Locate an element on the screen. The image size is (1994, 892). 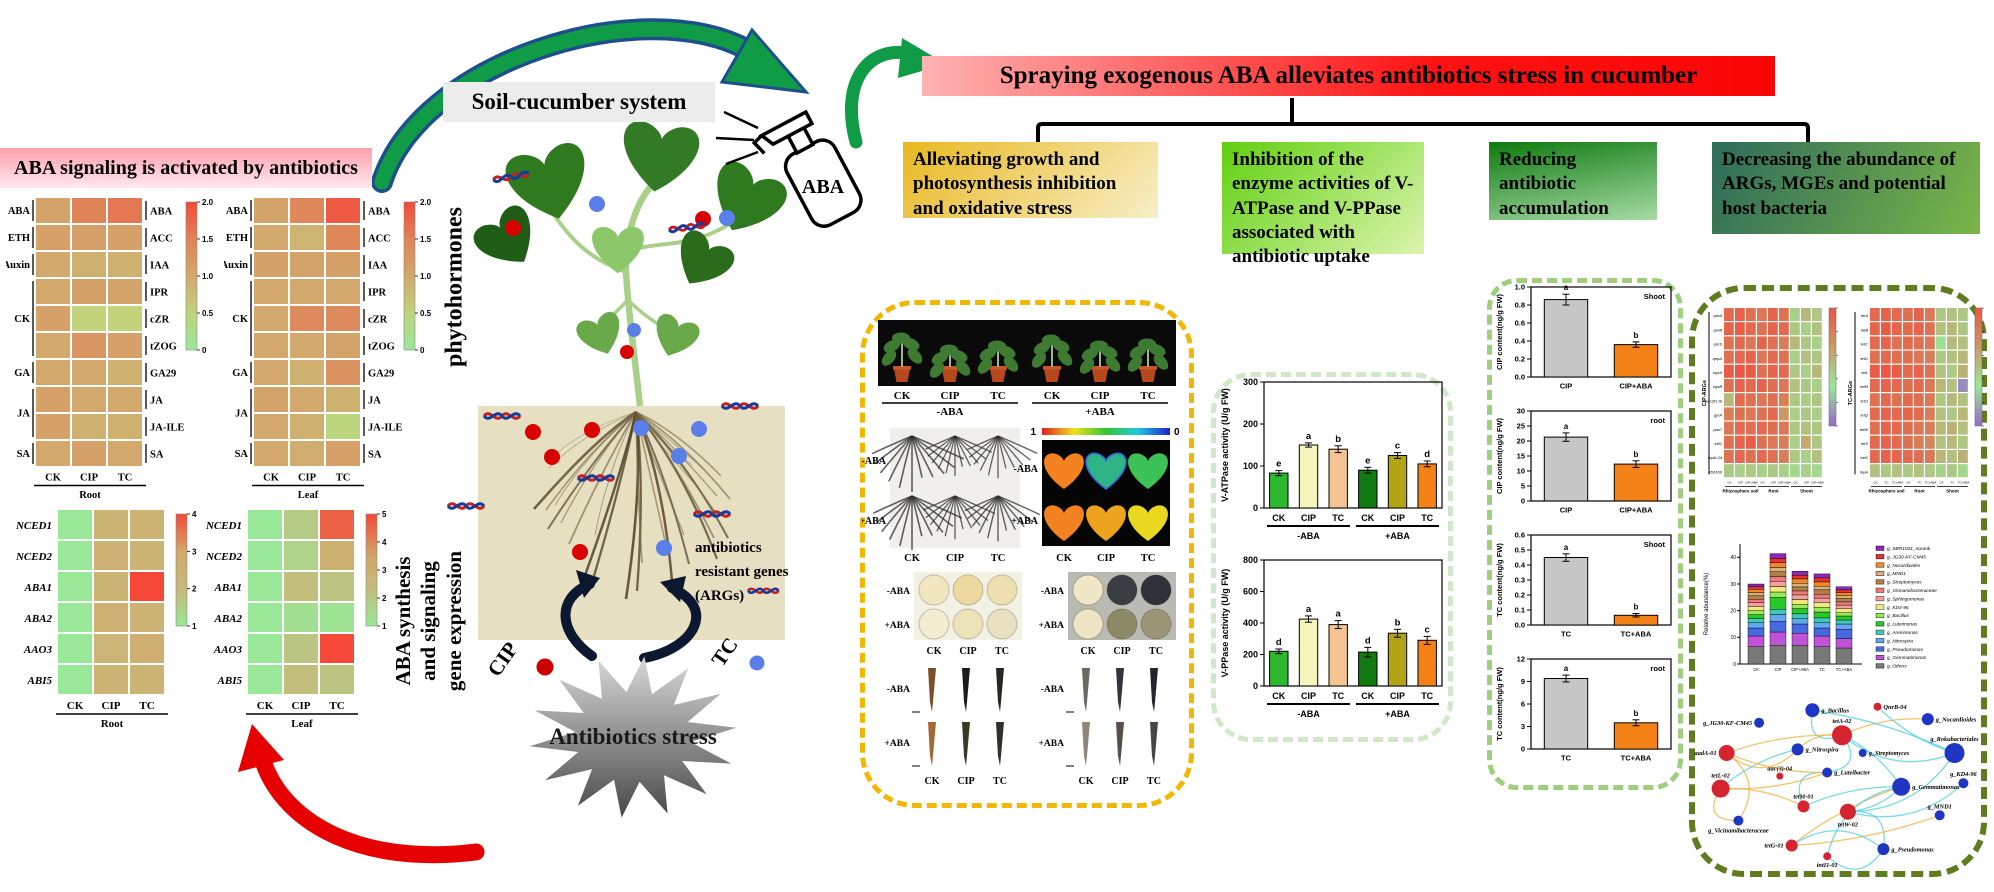
svg-text: 12 is located at coordinates (1521, 659).